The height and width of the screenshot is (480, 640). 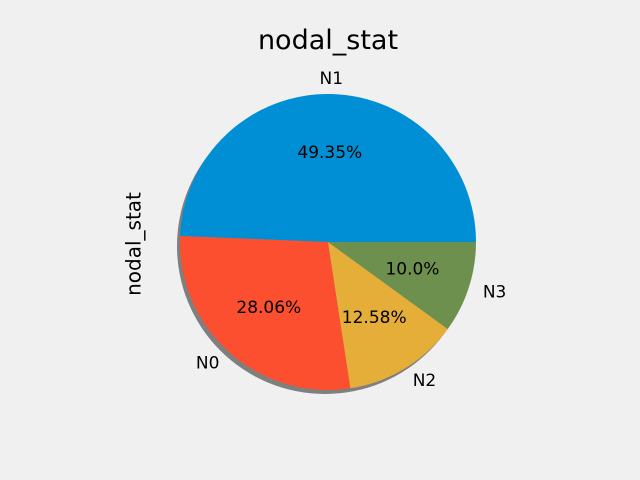 What do you see at coordinates (495, 292) in the screenshot?
I see `category-label-n3: N3` at bounding box center [495, 292].